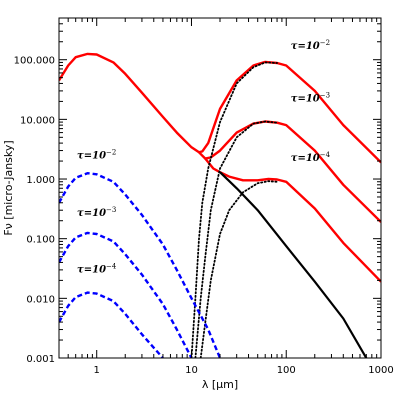  Describe the element at coordinates (40, 359) in the screenshot. I see `y-tick-label: 0.001` at that location.